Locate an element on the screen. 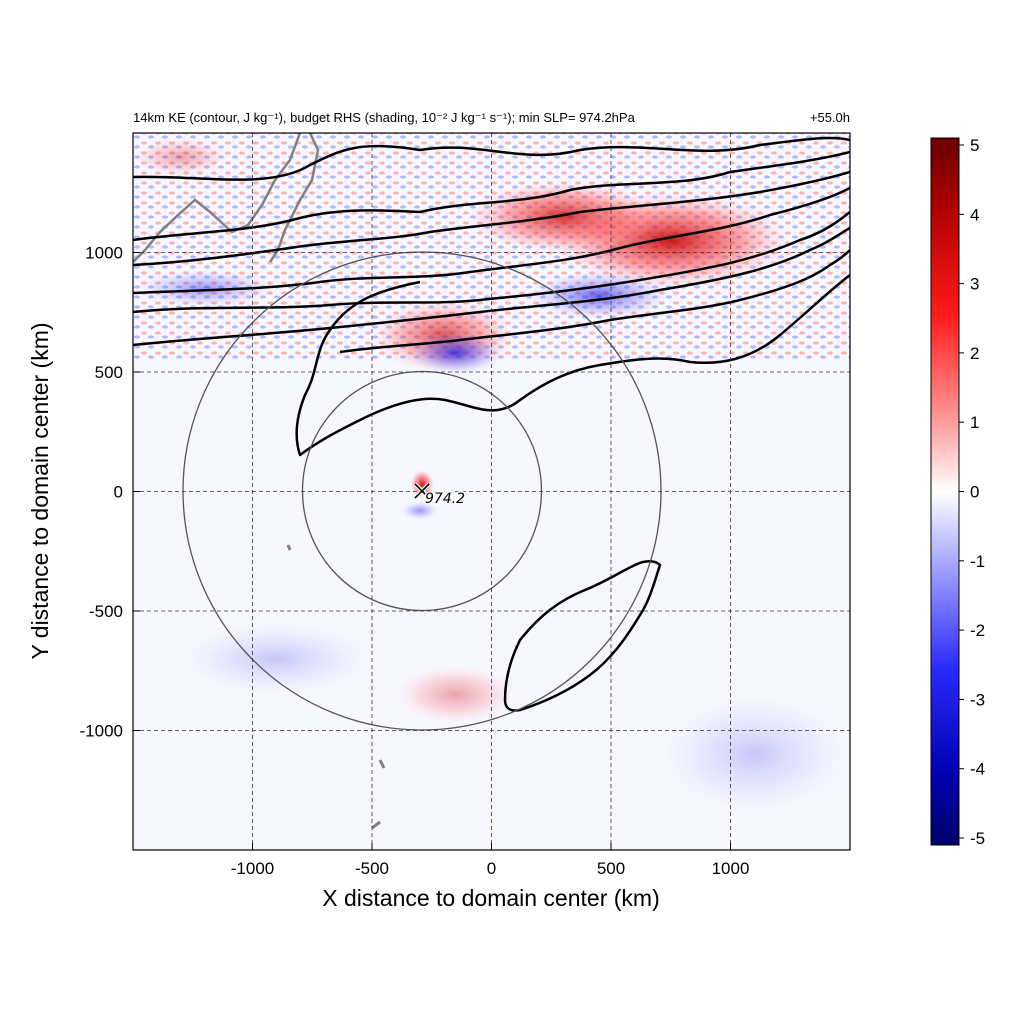 The image size is (1024, 1024). storm-center-x-icon is located at coordinates (422, 491).